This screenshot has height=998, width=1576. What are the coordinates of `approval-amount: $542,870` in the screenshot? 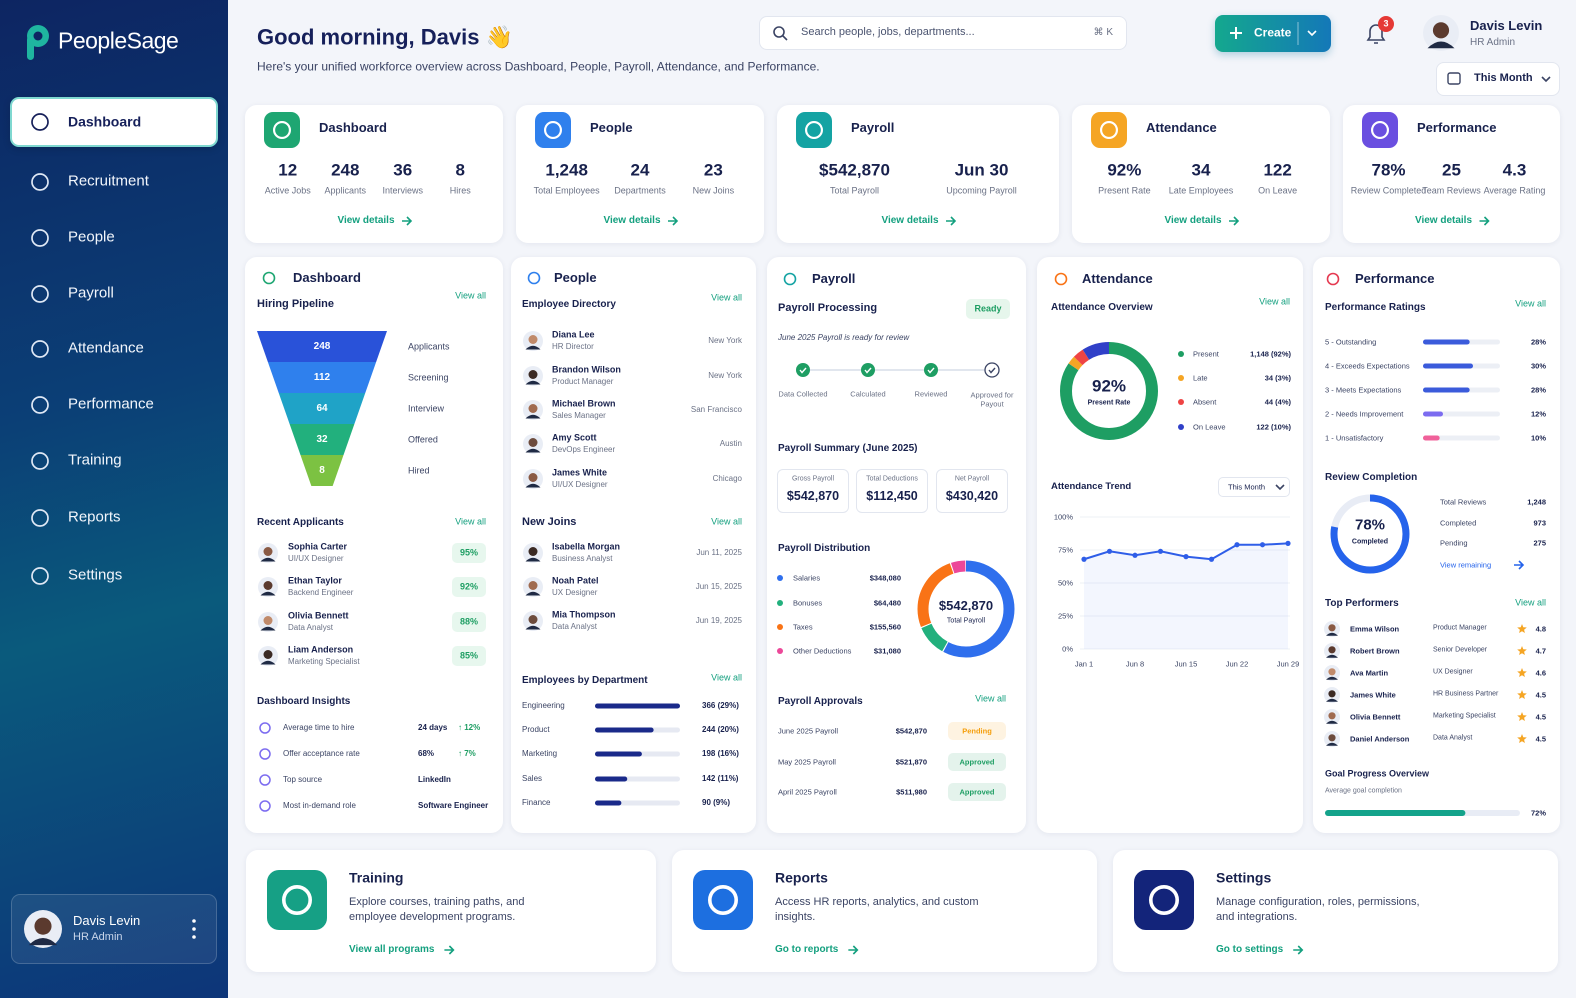 It's located at (911, 731).